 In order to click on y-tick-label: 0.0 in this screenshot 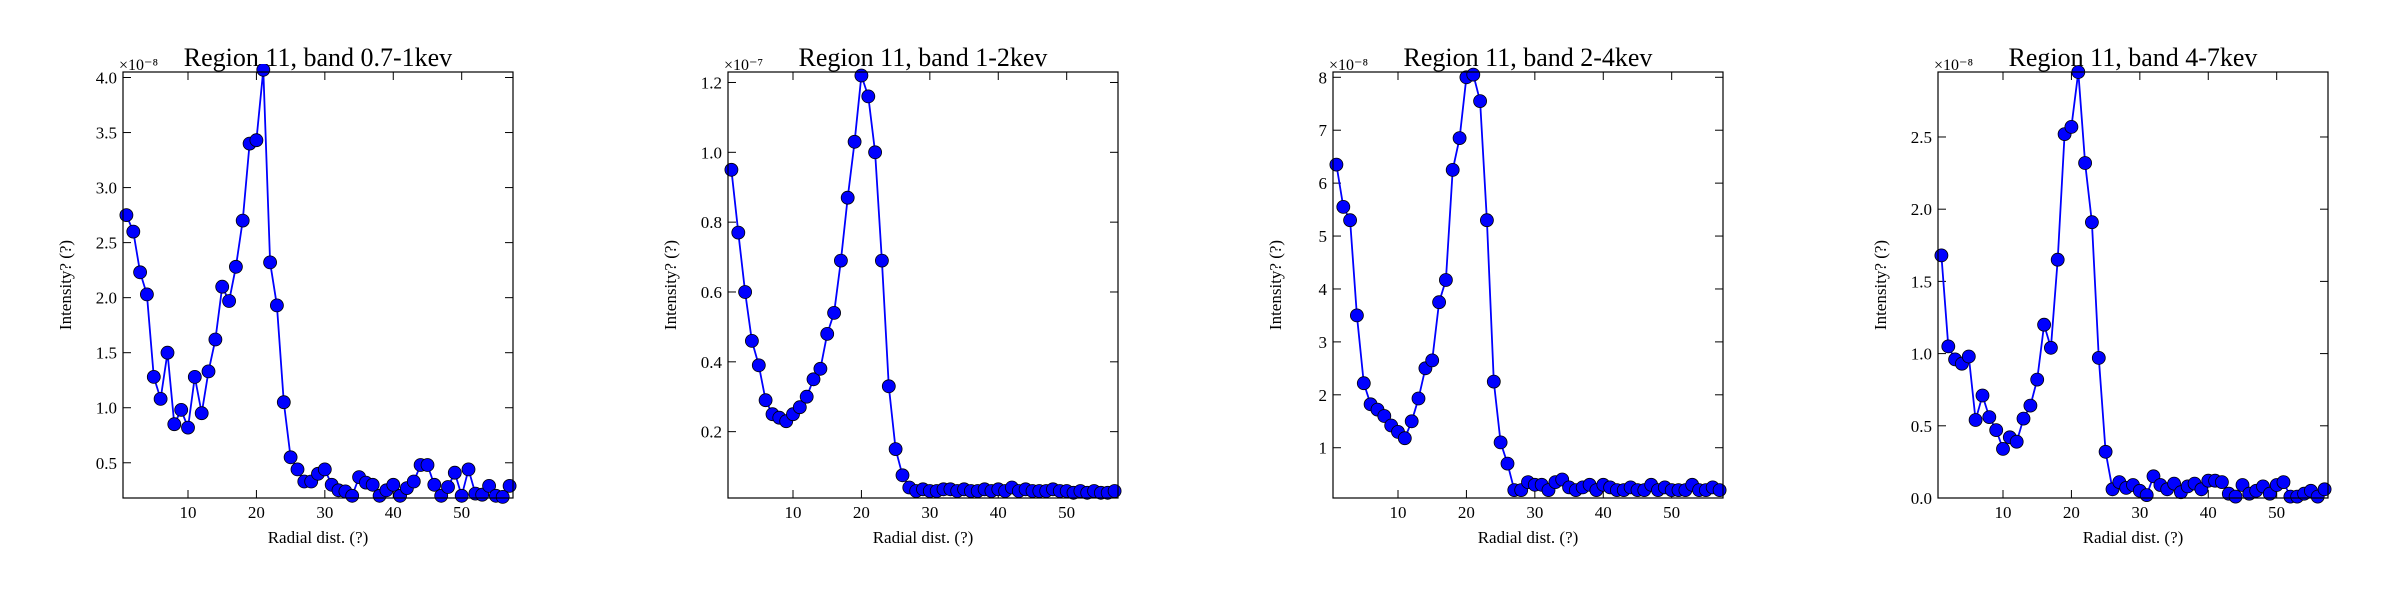, I will do `click(1921, 498)`.